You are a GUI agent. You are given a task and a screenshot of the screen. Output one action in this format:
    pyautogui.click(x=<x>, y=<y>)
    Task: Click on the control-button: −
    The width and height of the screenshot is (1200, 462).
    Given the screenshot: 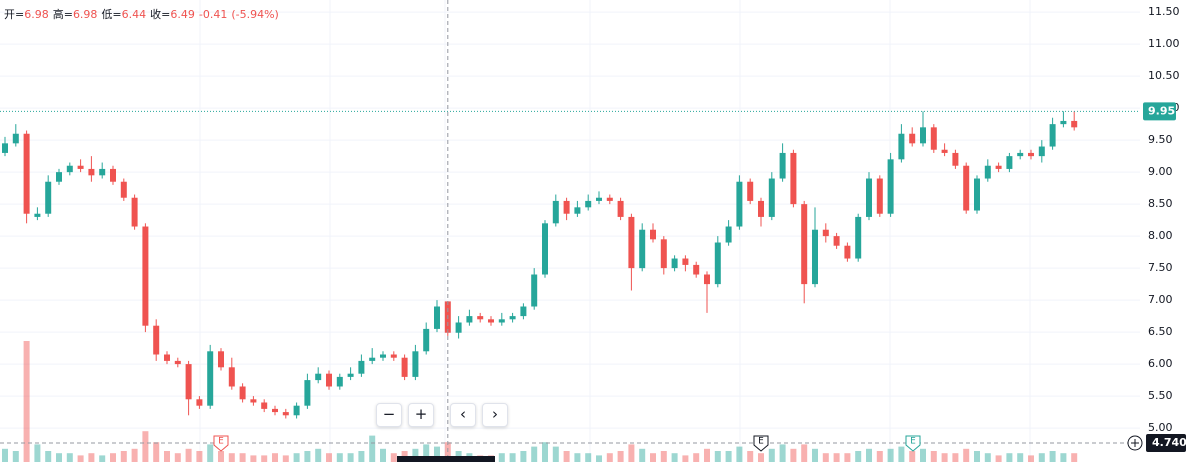 What is the action you would take?
    pyautogui.click(x=389, y=415)
    